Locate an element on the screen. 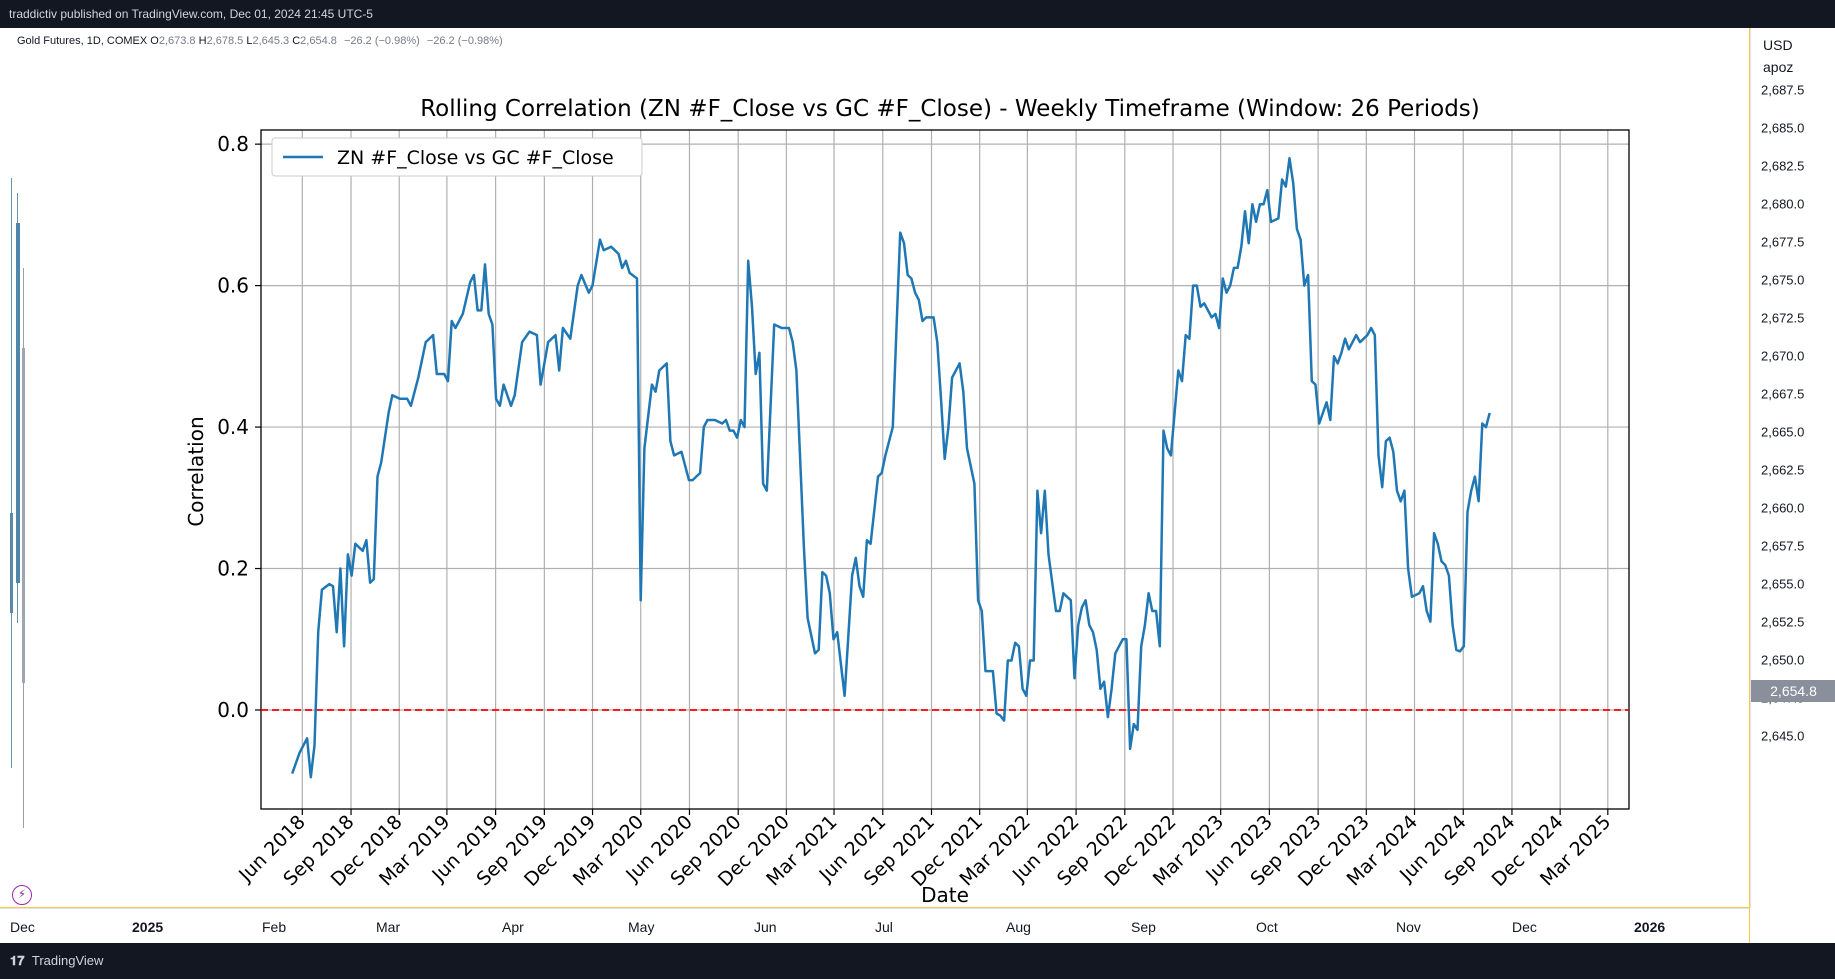  legend-label: ZN #F_Close vs GC #F_Close is located at coordinates (475, 158).